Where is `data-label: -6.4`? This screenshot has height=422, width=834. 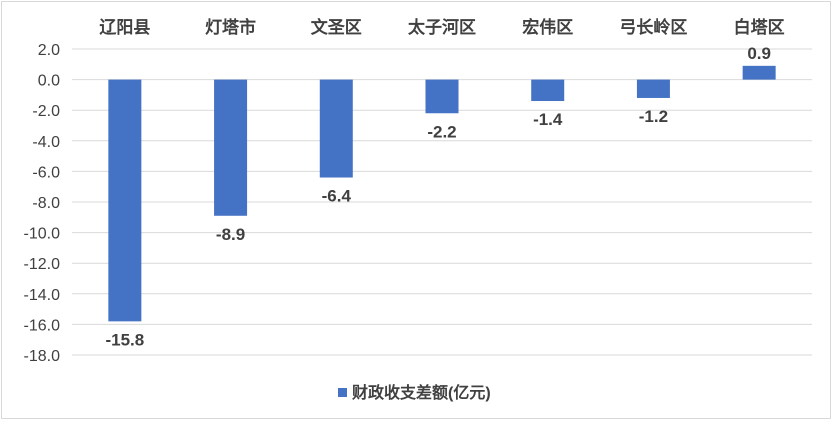
data-label: -6.4 is located at coordinates (337, 196).